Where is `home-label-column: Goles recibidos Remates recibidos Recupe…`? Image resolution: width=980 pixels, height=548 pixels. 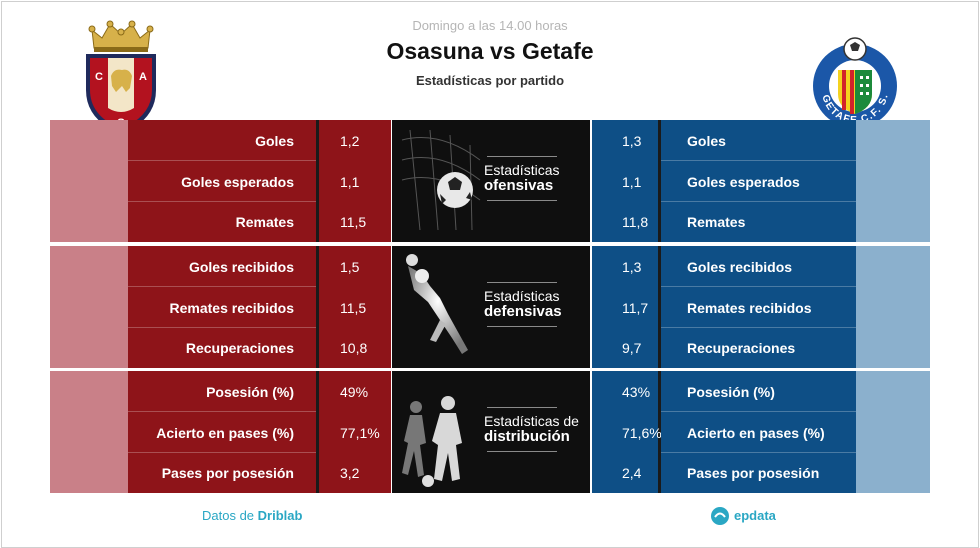 home-label-column: Goles recibidos Remates recibidos Recupe… is located at coordinates (222, 307).